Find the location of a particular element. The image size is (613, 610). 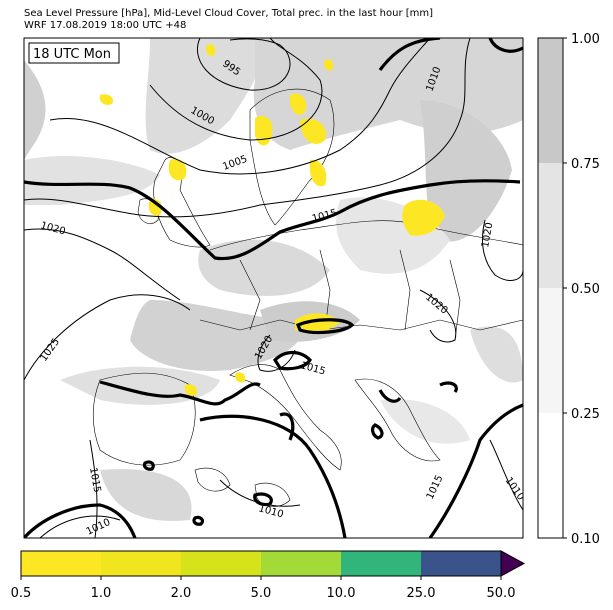

cloud-bin-high is located at coordinates (550, 100).